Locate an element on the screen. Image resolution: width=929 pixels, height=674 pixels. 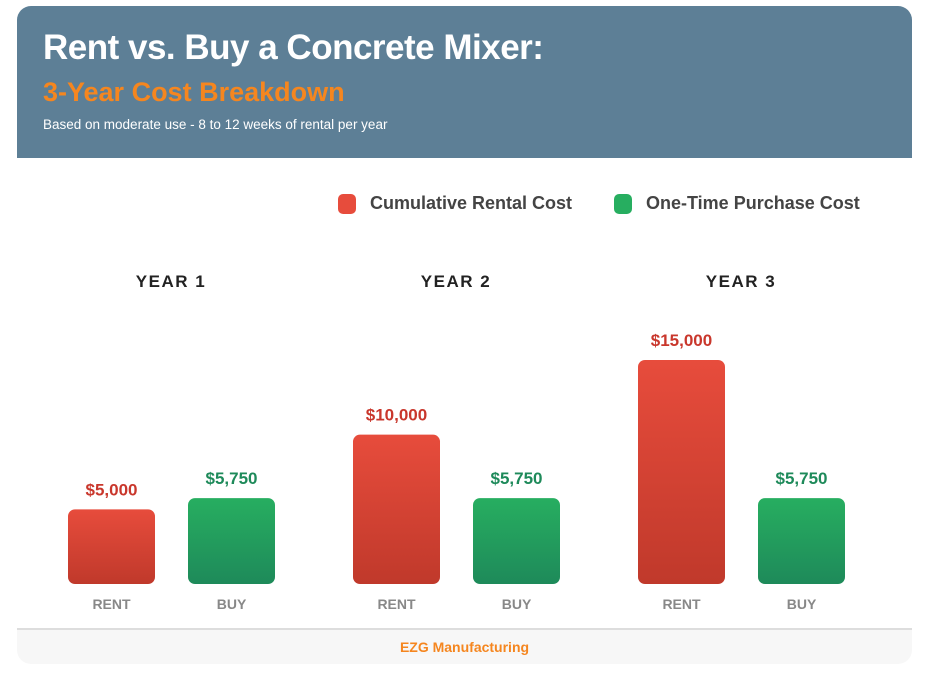
legend-swatch-rent is located at coordinates (347, 203).